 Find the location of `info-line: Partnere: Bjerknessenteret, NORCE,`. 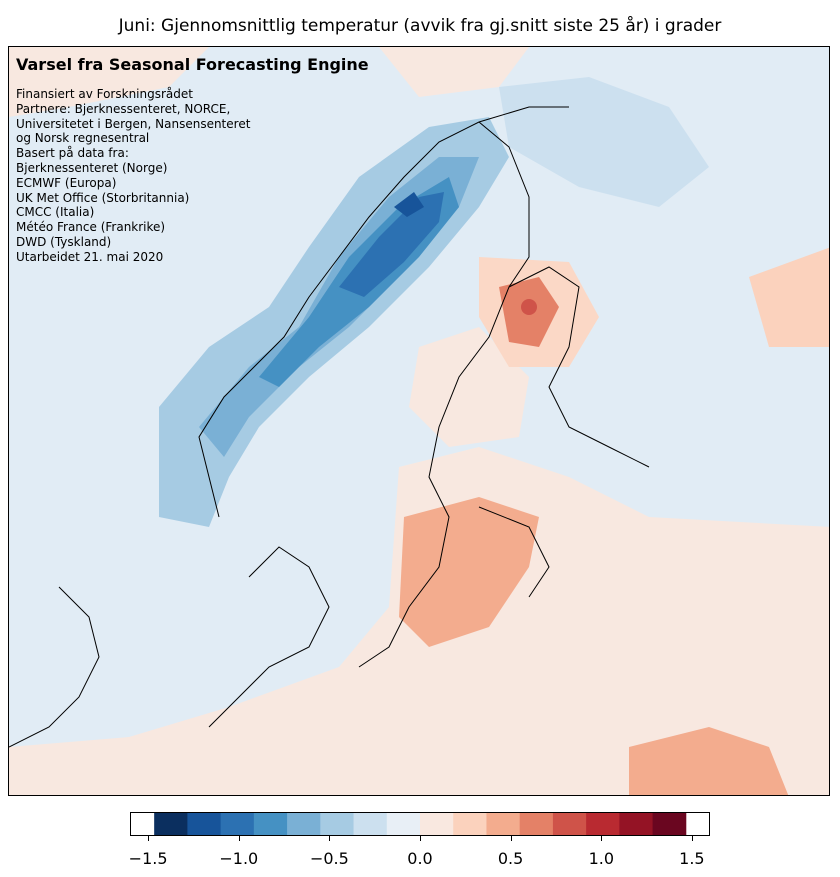

info-line: Partnere: Bjerknessenteret, NORCE, is located at coordinates (123, 108).